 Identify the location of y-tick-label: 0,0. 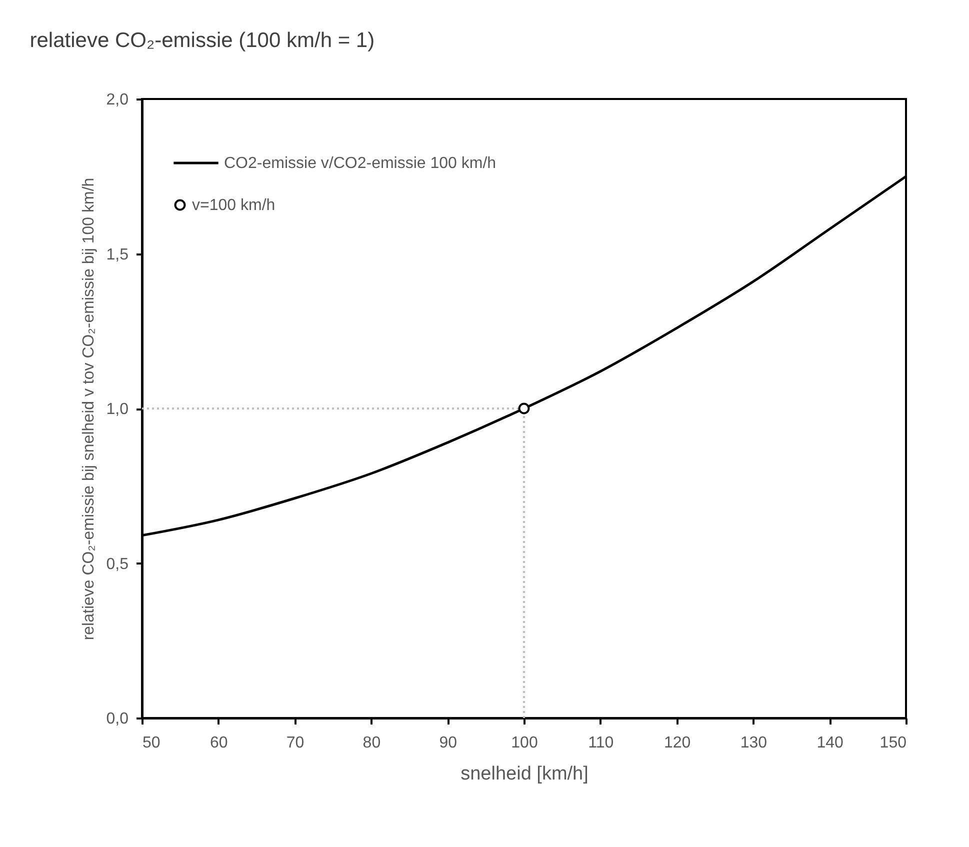
(117, 719).